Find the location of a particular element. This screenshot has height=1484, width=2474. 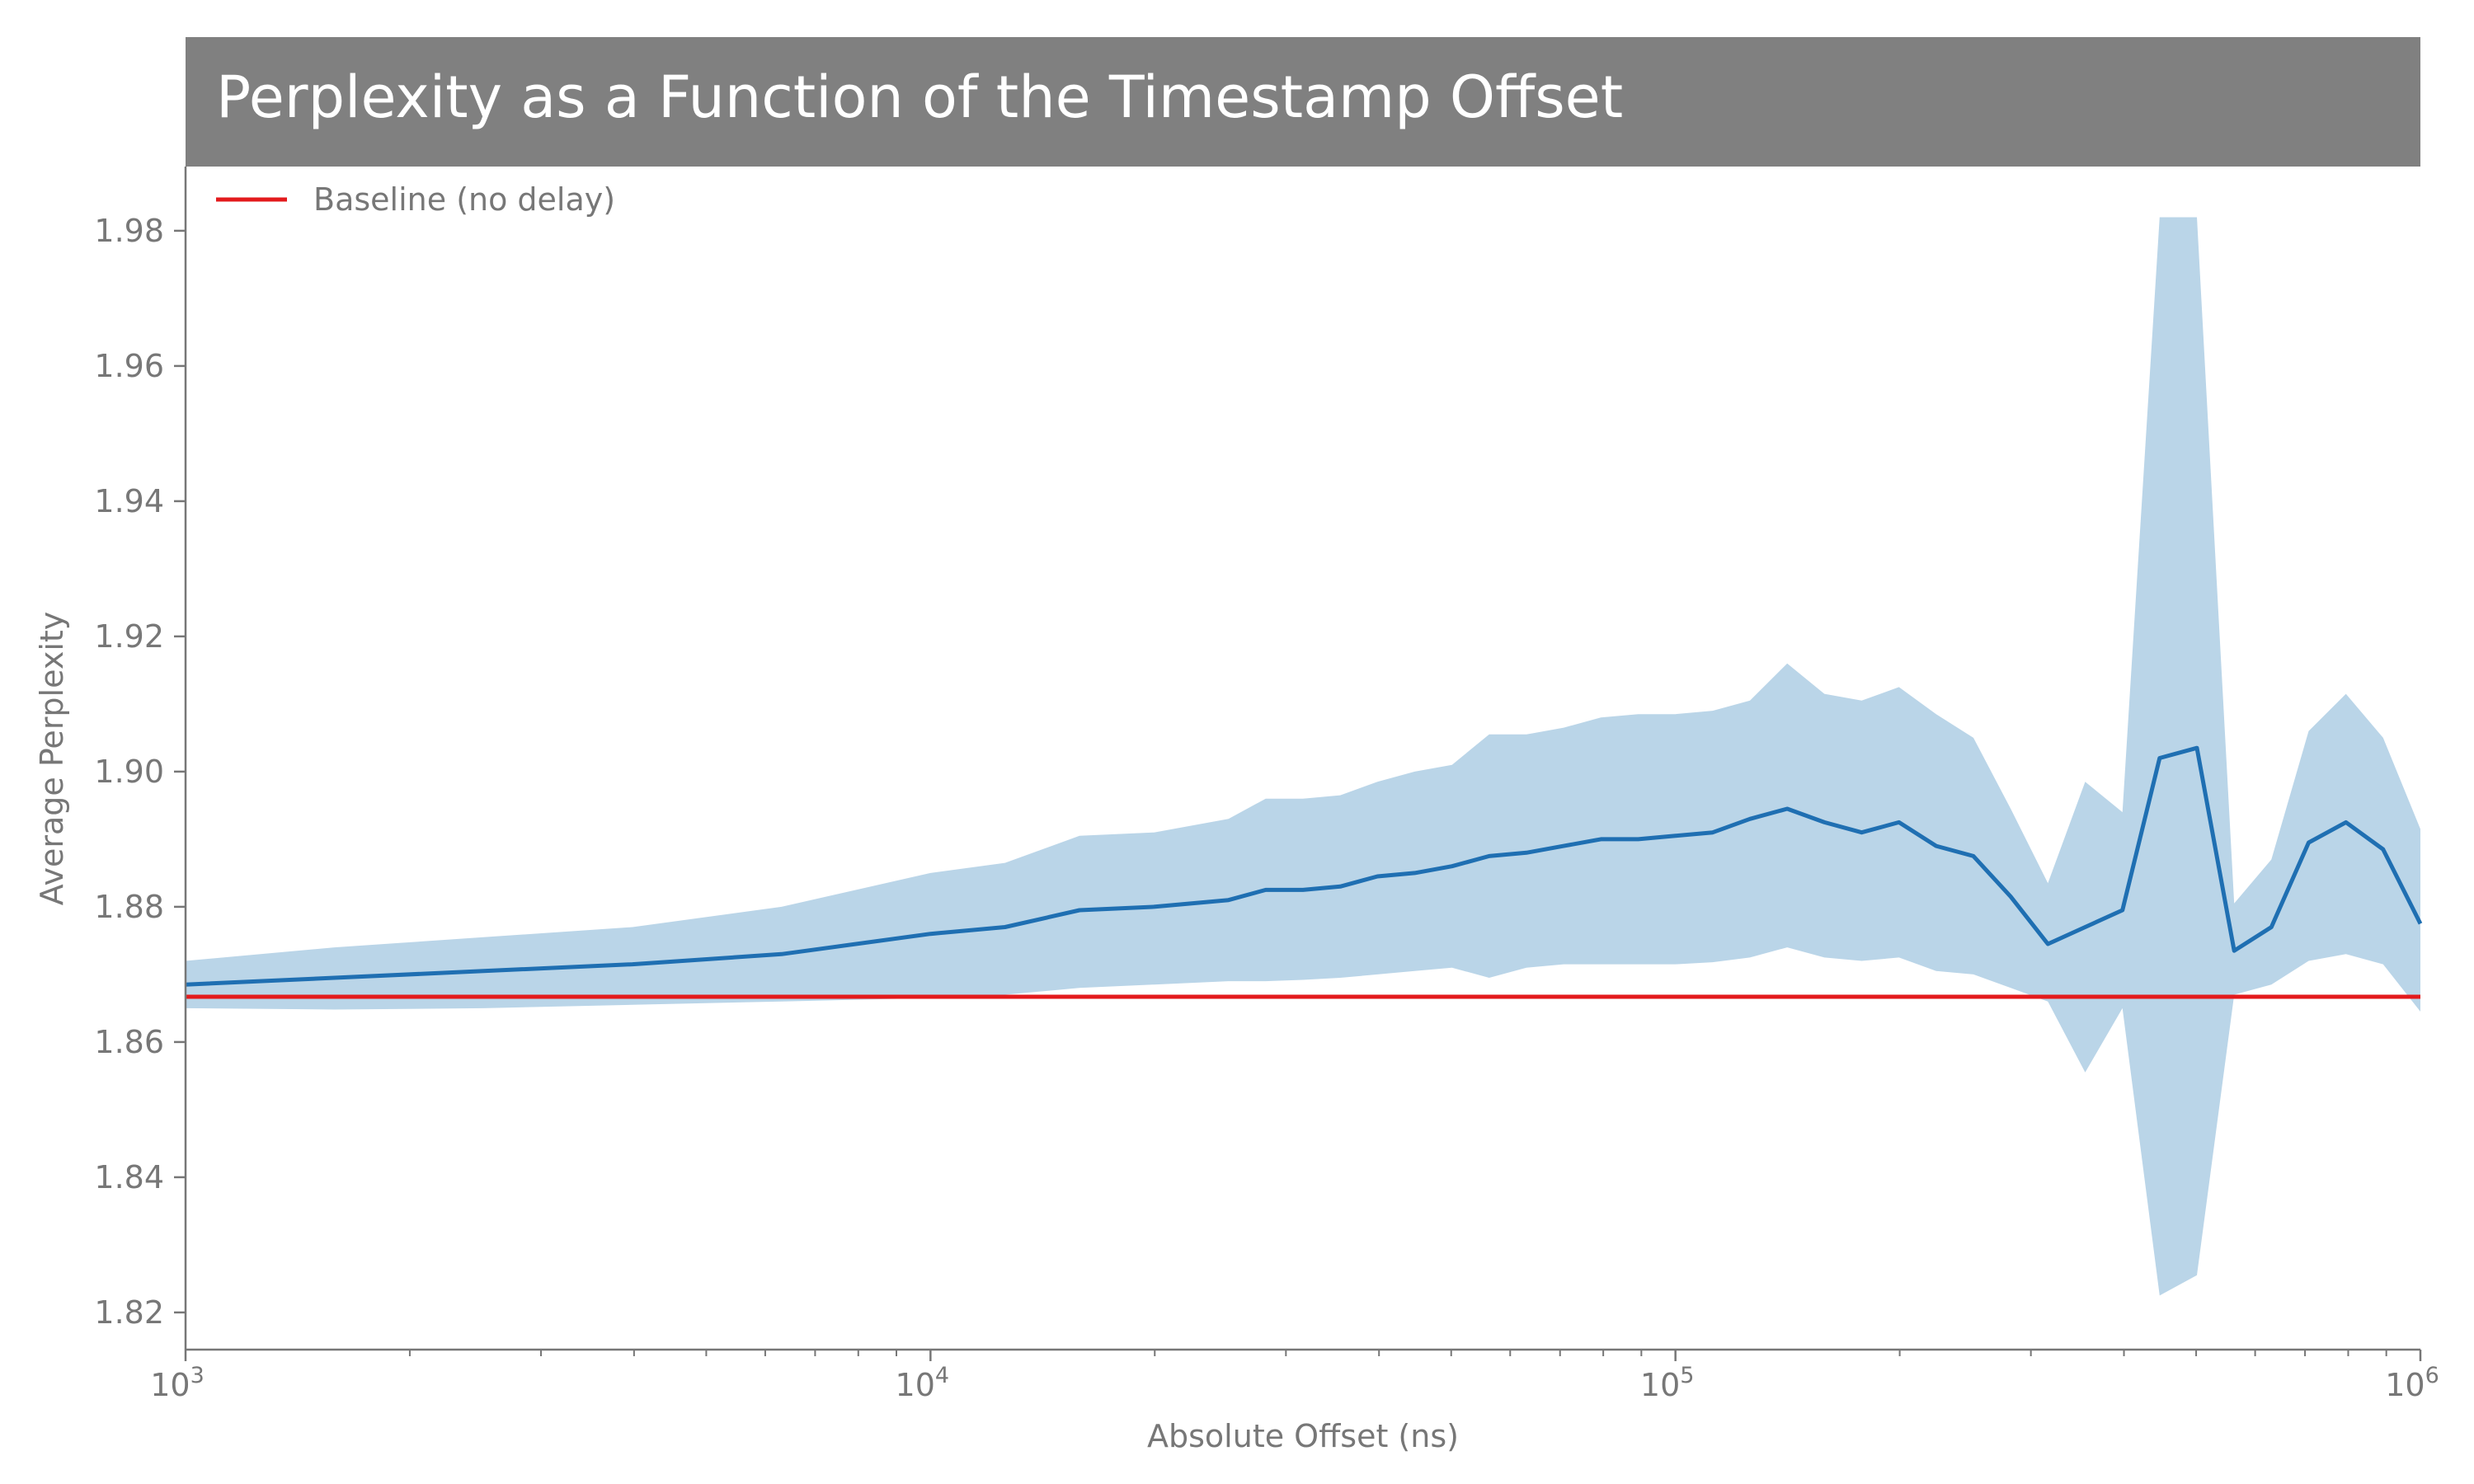

y-tick-label: 1.84 is located at coordinates (129, 1177).